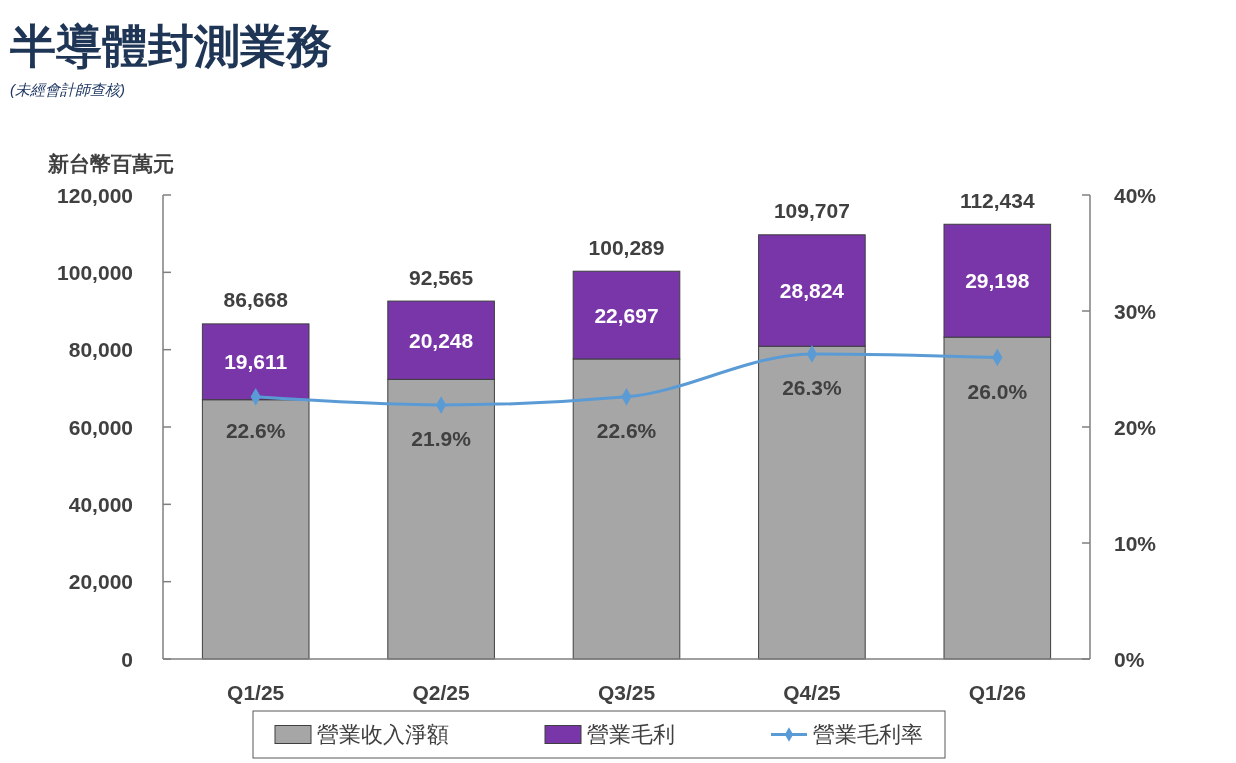  I want to click on data-label: 28,824, so click(812, 291).